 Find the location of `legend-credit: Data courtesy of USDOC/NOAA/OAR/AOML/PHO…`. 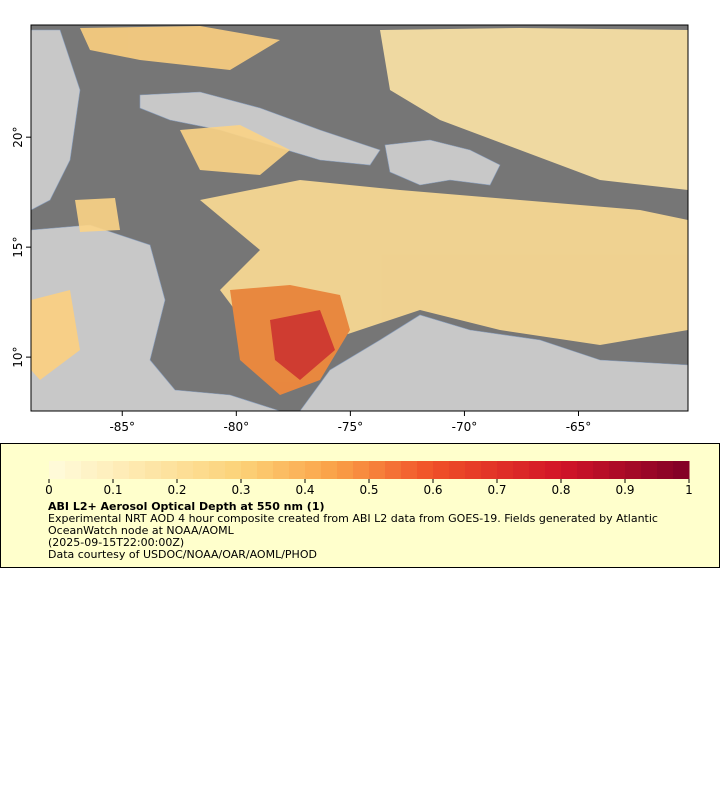

legend-credit: Data courtesy of USDOC/NOAA/OAR/AOML/PHO… is located at coordinates (182, 554).